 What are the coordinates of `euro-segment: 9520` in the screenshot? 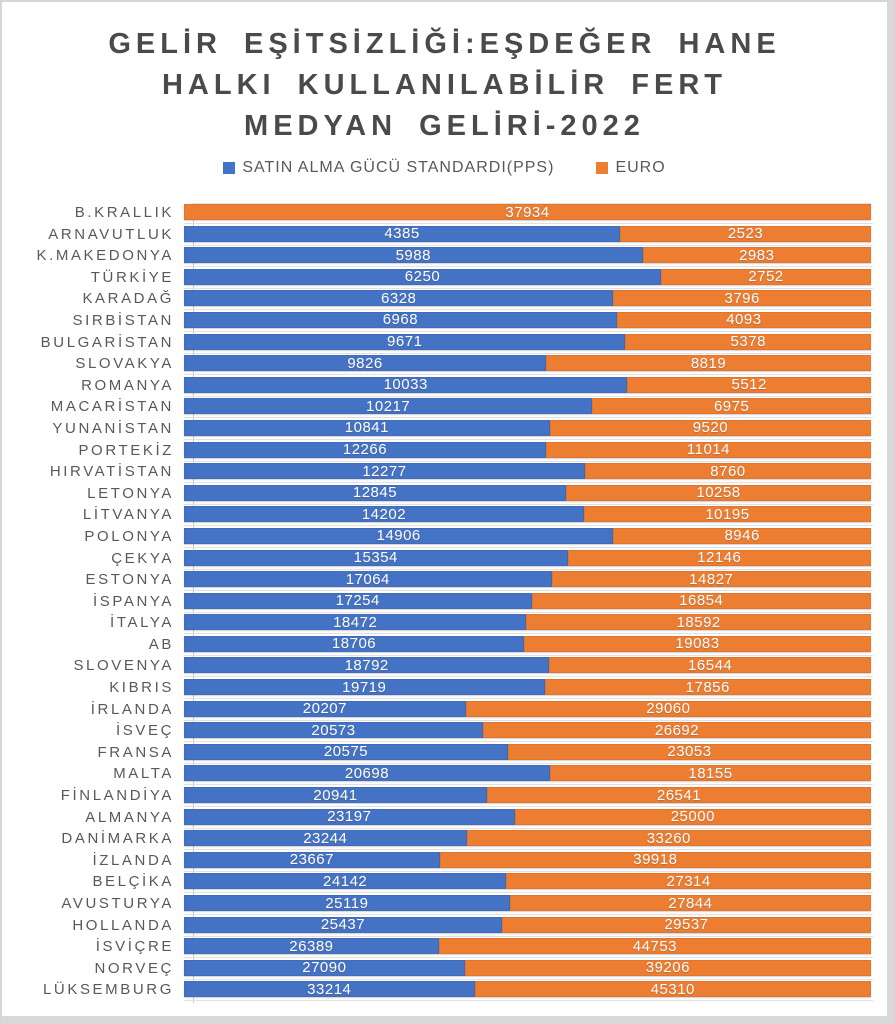 It's located at (710, 427).